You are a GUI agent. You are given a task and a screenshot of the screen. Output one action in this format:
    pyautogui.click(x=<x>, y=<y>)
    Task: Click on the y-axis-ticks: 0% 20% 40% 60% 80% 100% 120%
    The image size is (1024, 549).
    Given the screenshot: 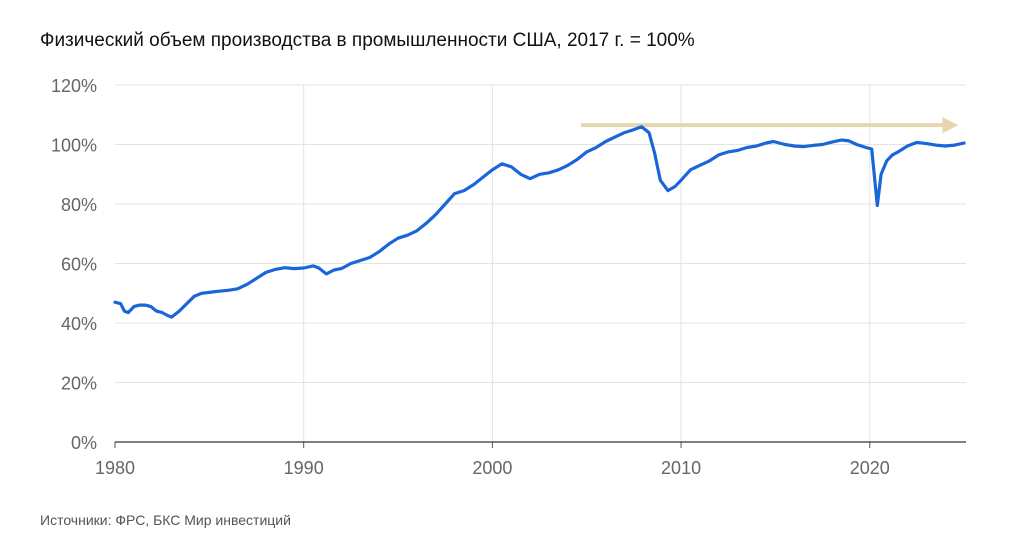 What is the action you would take?
    pyautogui.click(x=74, y=264)
    